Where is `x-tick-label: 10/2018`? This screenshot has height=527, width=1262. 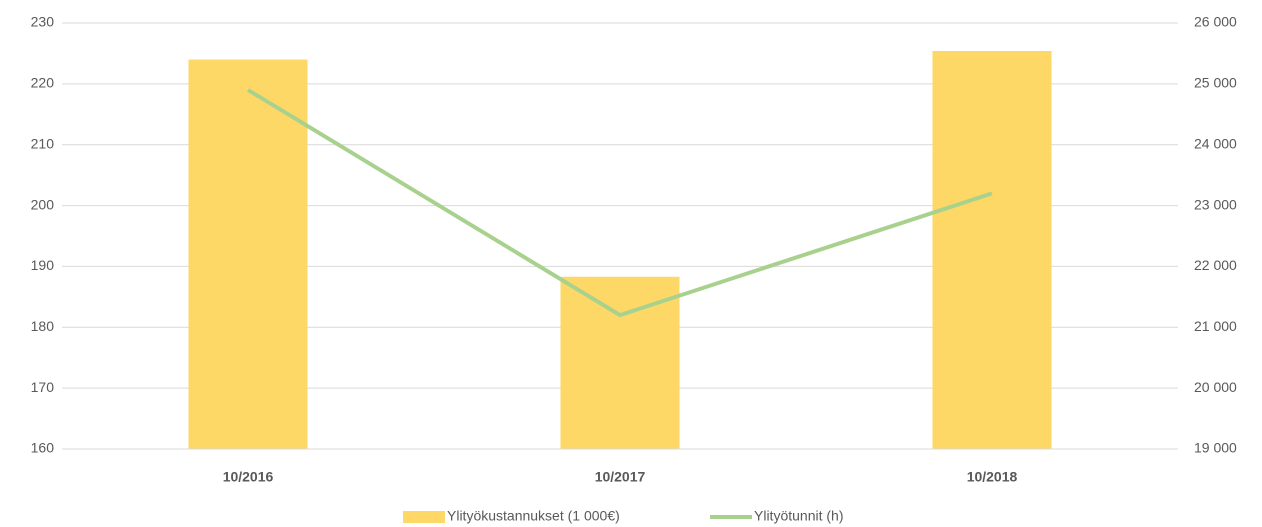
x-tick-label: 10/2018 is located at coordinates (992, 477).